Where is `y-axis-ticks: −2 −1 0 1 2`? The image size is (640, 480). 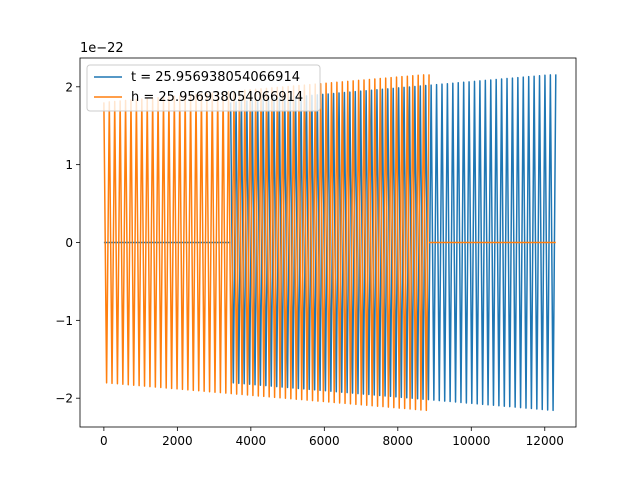
y-axis-ticks: −2 −1 0 1 2 is located at coordinates (67, 243).